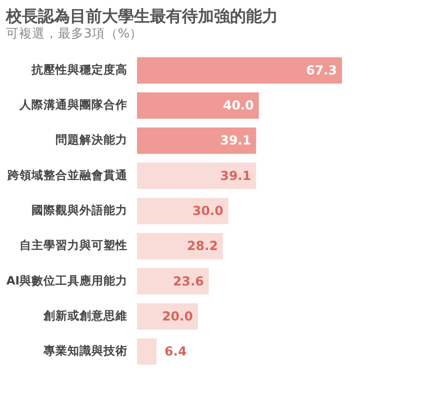  What do you see at coordinates (79, 69) in the screenshot?
I see `y-tick-label: 抗壓性與穩定度高` at bounding box center [79, 69].